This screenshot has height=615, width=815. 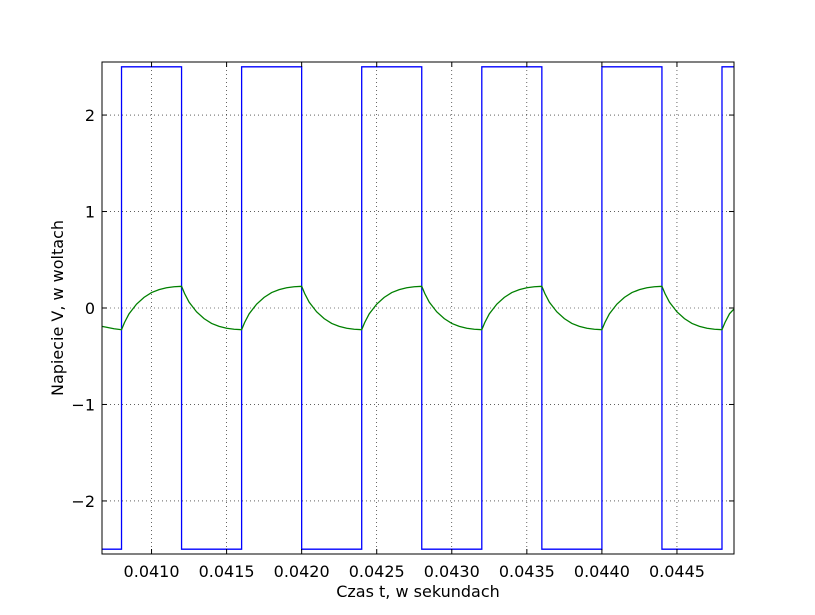 I want to click on x-tick-label: 0.0410, so click(x=152, y=571).